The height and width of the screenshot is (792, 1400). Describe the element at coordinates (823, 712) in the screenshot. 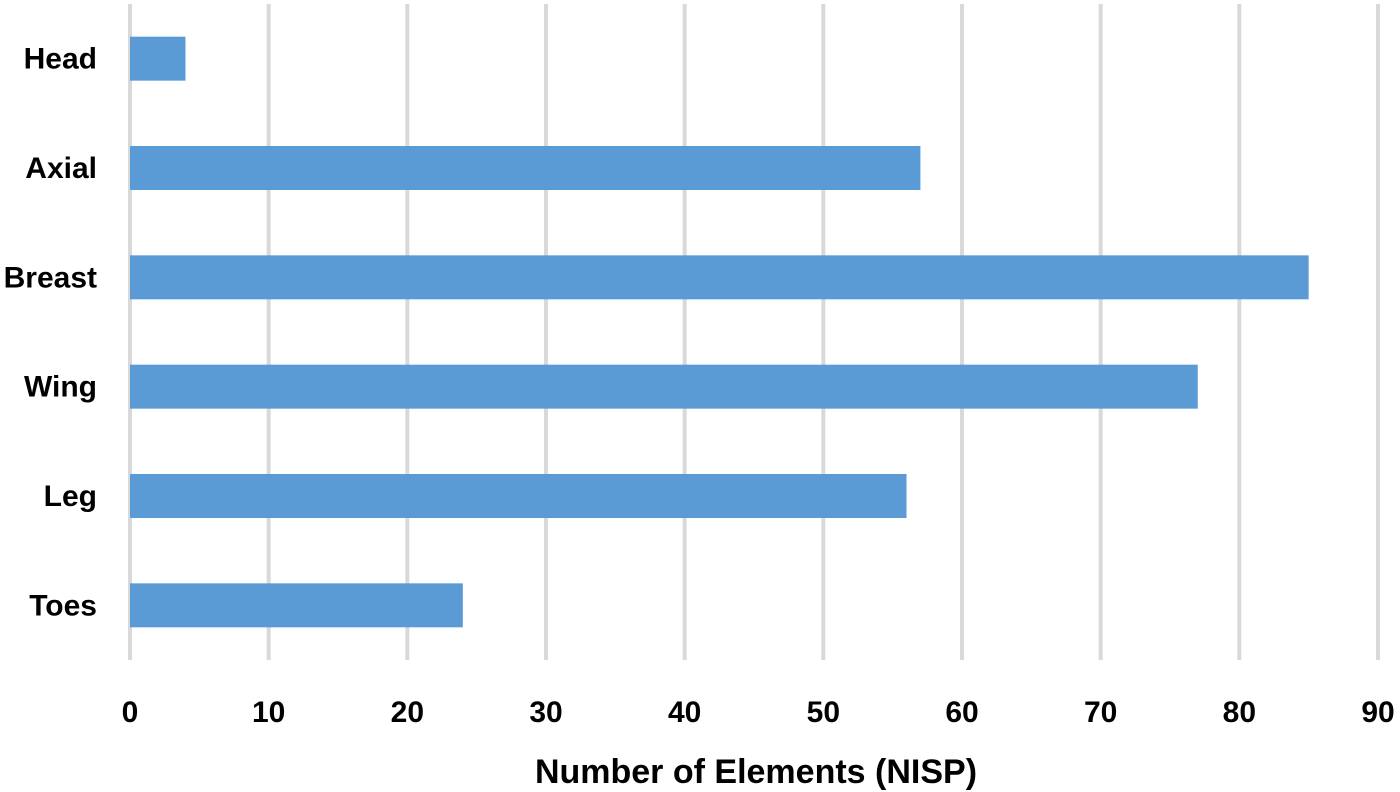

I see `x-tick-label: 50` at that location.